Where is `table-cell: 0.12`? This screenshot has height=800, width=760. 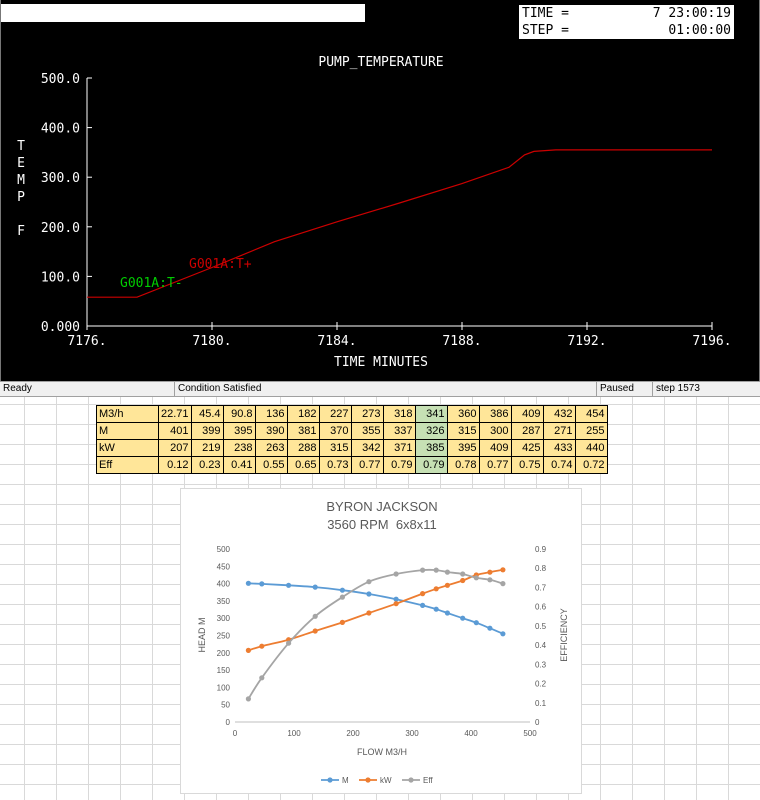
table-cell: 0.12 is located at coordinates (175, 465).